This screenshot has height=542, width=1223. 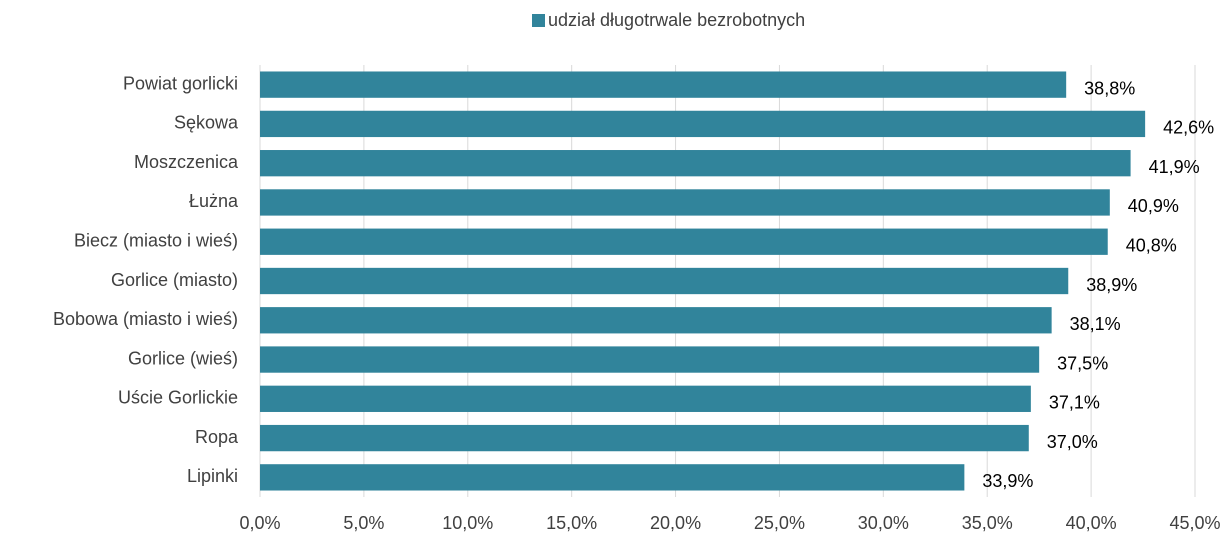 I want to click on legend-label: udział długotrwale bezrobotnych, so click(x=676, y=20).